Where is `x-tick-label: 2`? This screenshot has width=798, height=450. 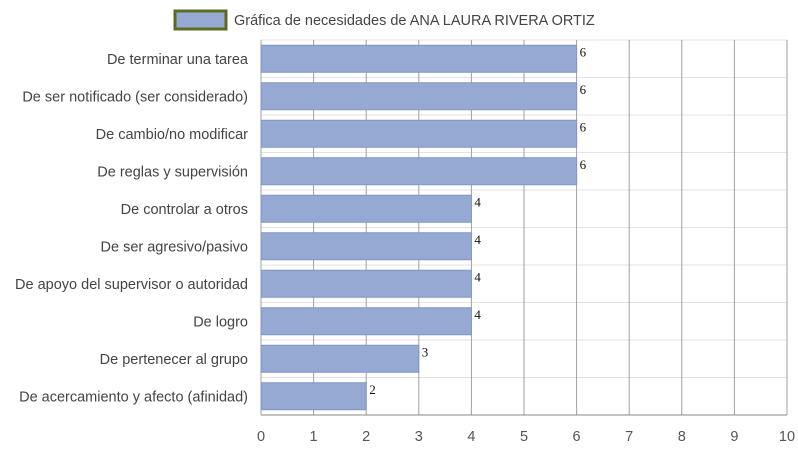
x-tick-label: 2 is located at coordinates (366, 437).